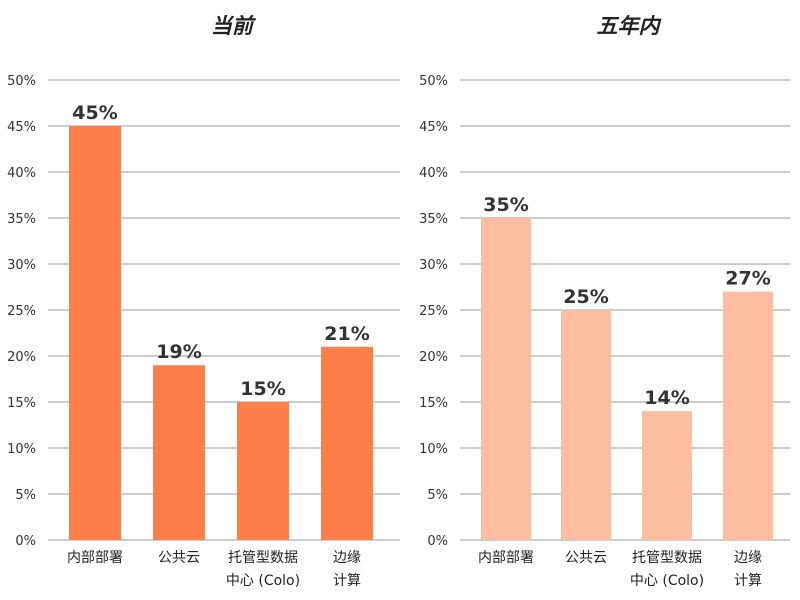 This screenshot has height=600, width=800. What do you see at coordinates (233, 26) in the screenshot?
I see `chart-title: 当前` at bounding box center [233, 26].